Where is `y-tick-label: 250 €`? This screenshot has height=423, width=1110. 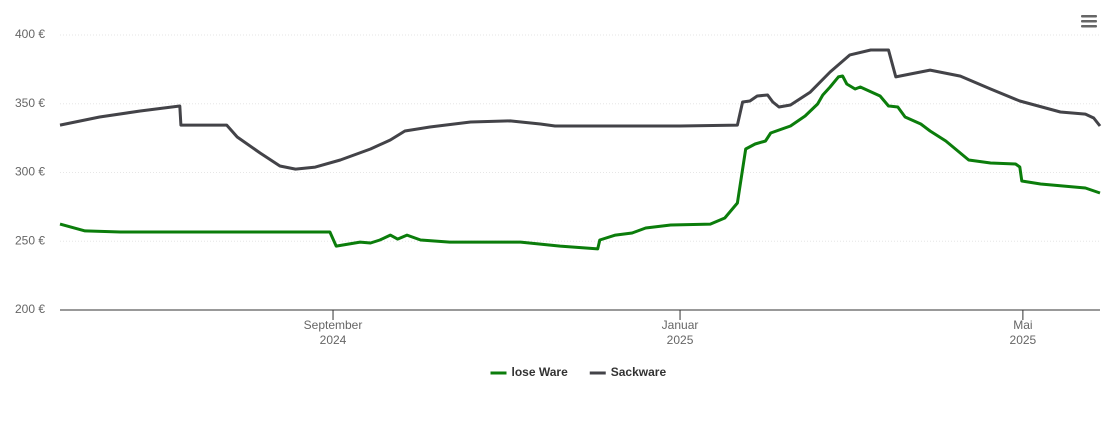
y-tick-label: 250 € is located at coordinates (30, 240).